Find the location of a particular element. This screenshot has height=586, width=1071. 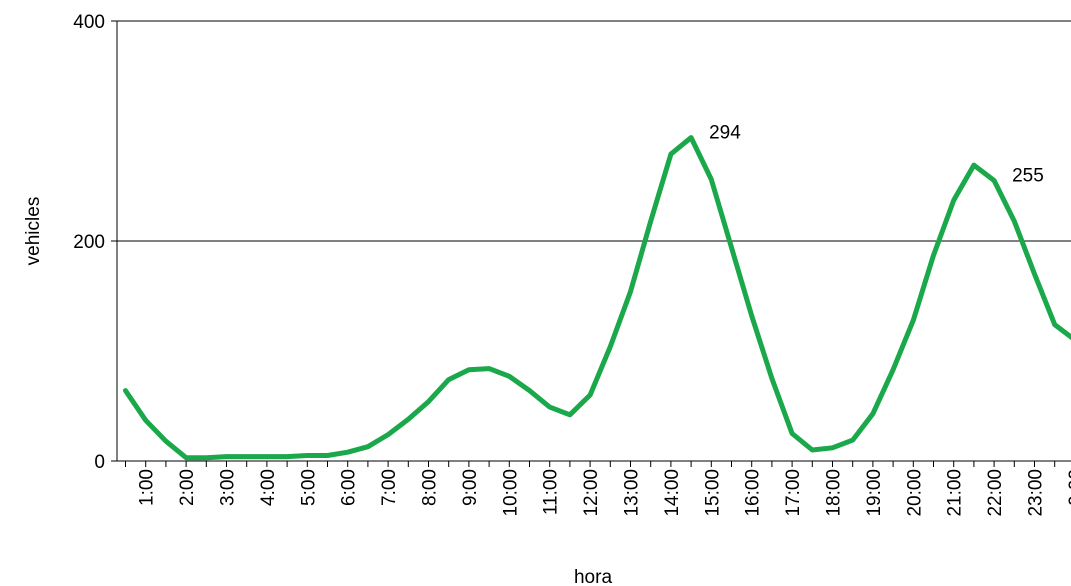

y-axis-title: vehicles is located at coordinates (33, 231).